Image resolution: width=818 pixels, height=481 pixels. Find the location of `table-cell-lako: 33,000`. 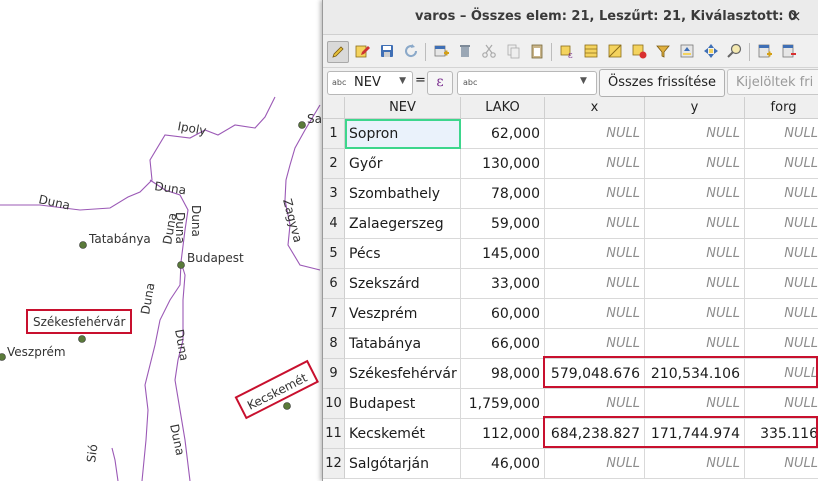

table-cell-lako: 33,000 is located at coordinates (503, 284).